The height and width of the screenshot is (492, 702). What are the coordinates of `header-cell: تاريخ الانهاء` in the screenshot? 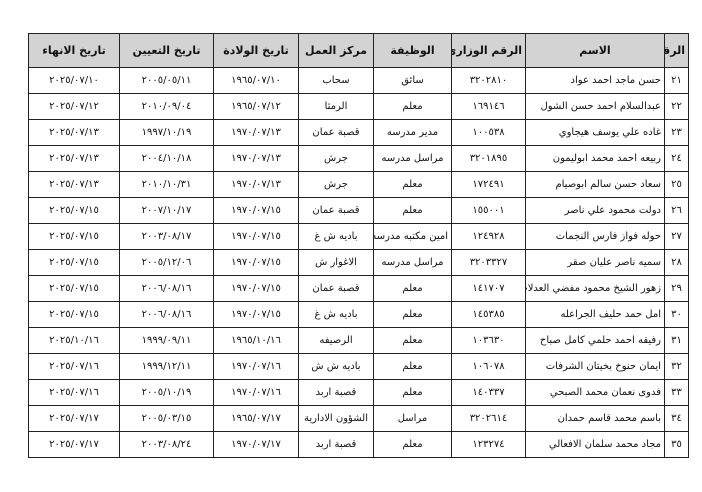 It's located at (74, 50).